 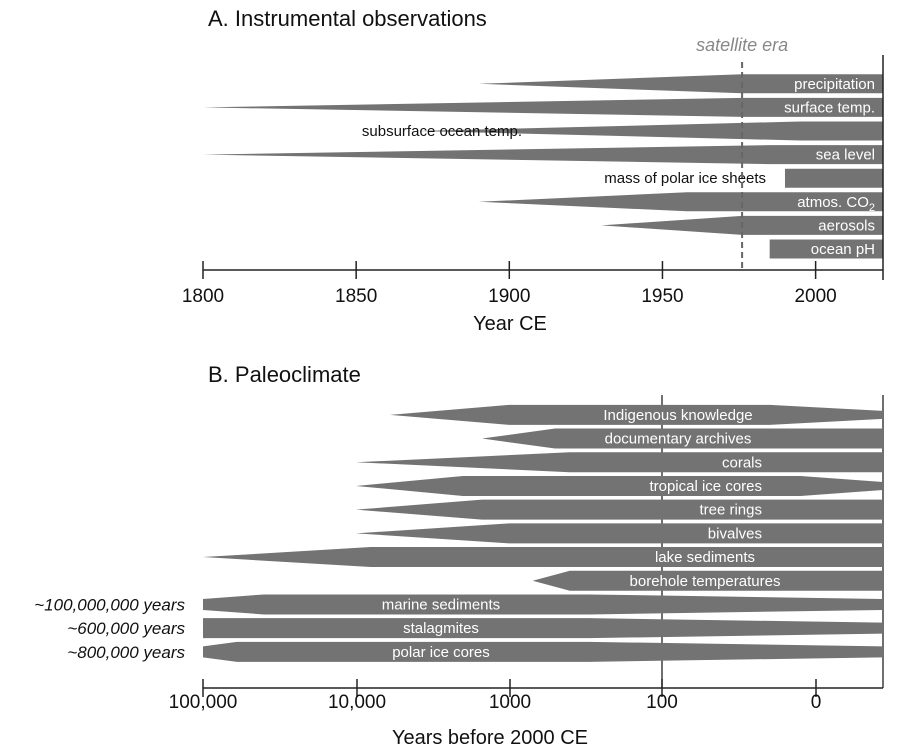 What do you see at coordinates (730, 510) in the screenshot?
I see `bar-label-tree-rings: tree rings` at bounding box center [730, 510].